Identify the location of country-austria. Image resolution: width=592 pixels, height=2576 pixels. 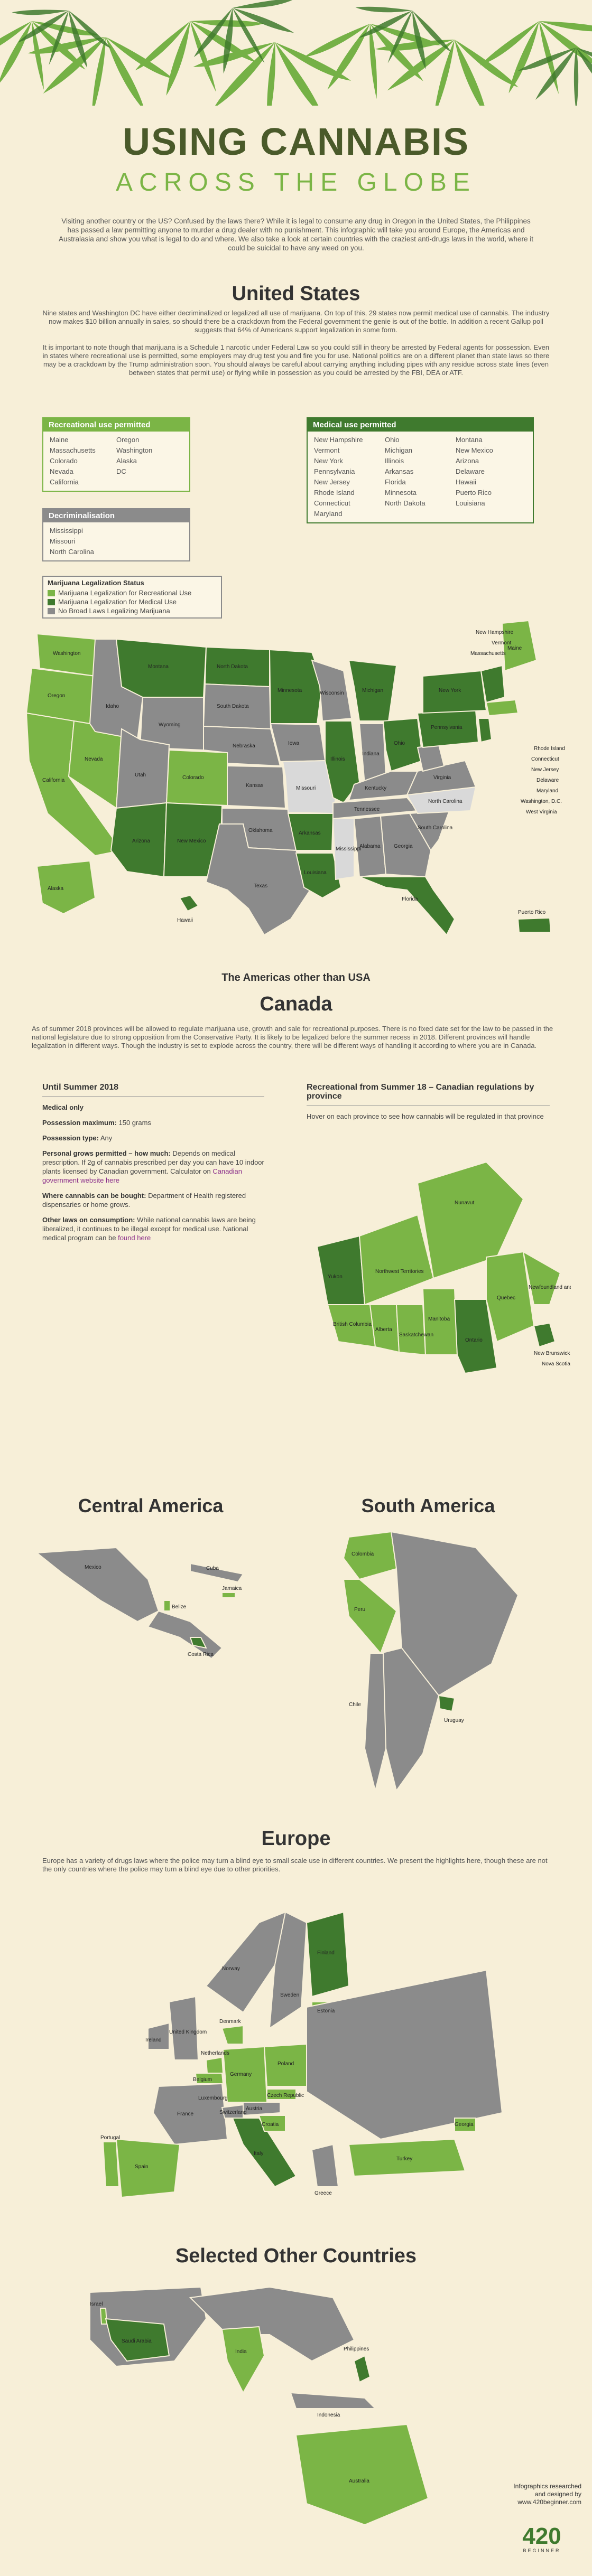
(262, 2109).